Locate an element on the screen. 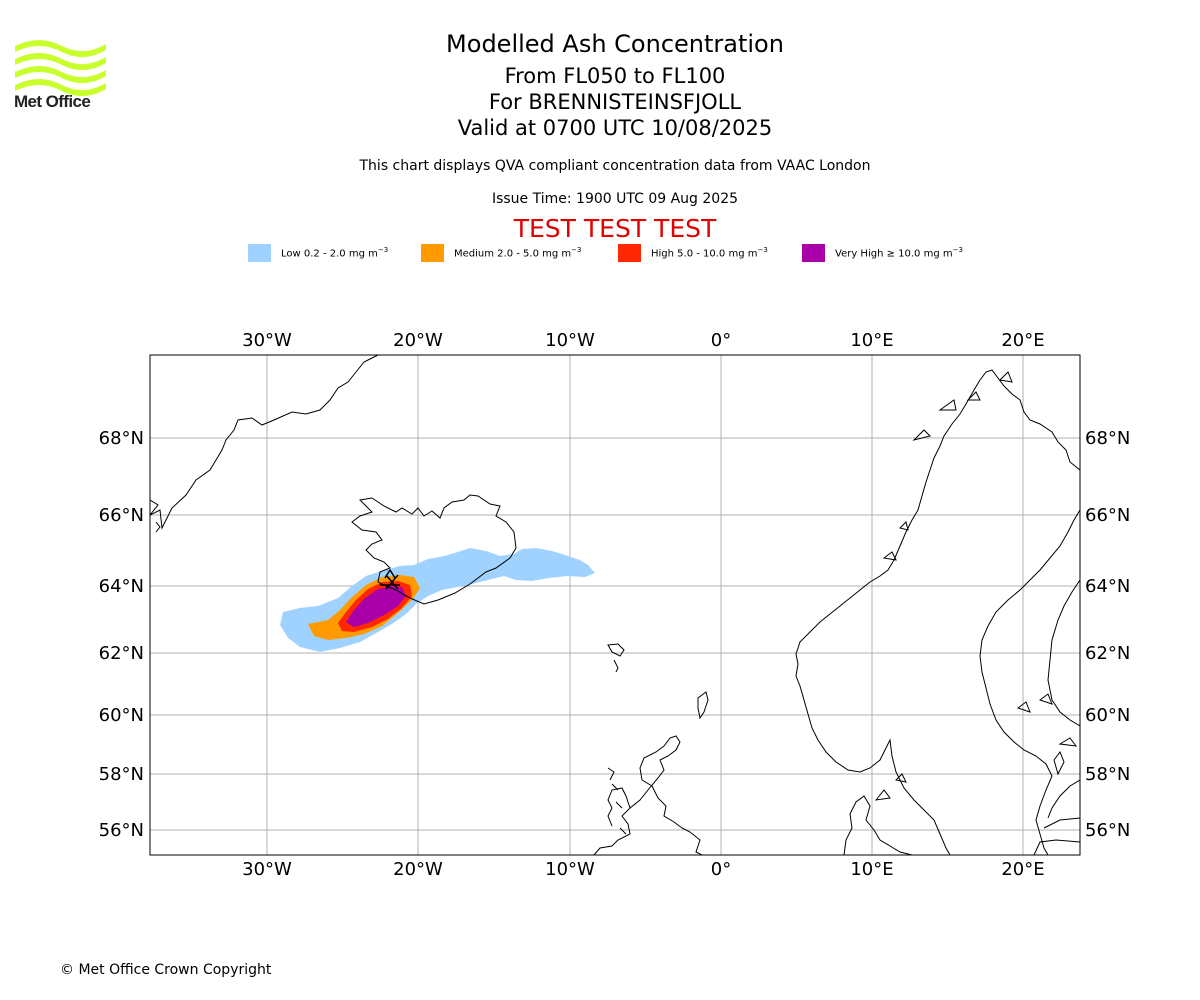  lat-label-right: 62°N is located at coordinates (1107, 653).